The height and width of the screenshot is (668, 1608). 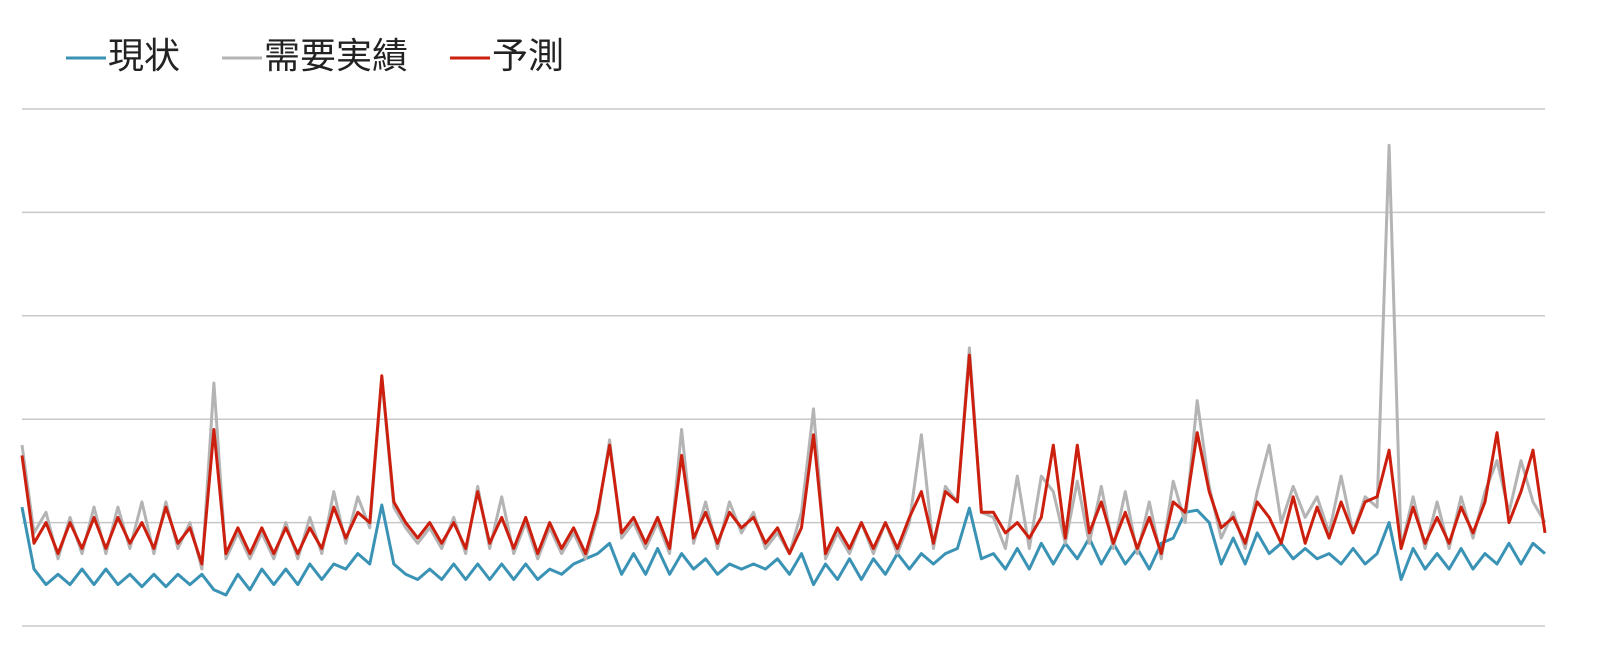 What do you see at coordinates (528, 56) in the screenshot?
I see `legend-label: 予測` at bounding box center [528, 56].